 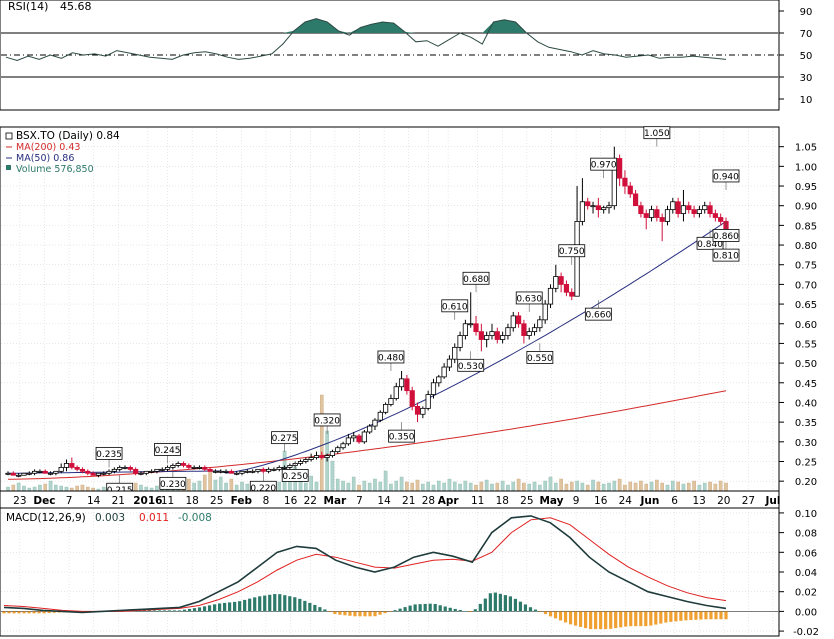 I want to click on x-tick-label: 21, so click(x=118, y=501).